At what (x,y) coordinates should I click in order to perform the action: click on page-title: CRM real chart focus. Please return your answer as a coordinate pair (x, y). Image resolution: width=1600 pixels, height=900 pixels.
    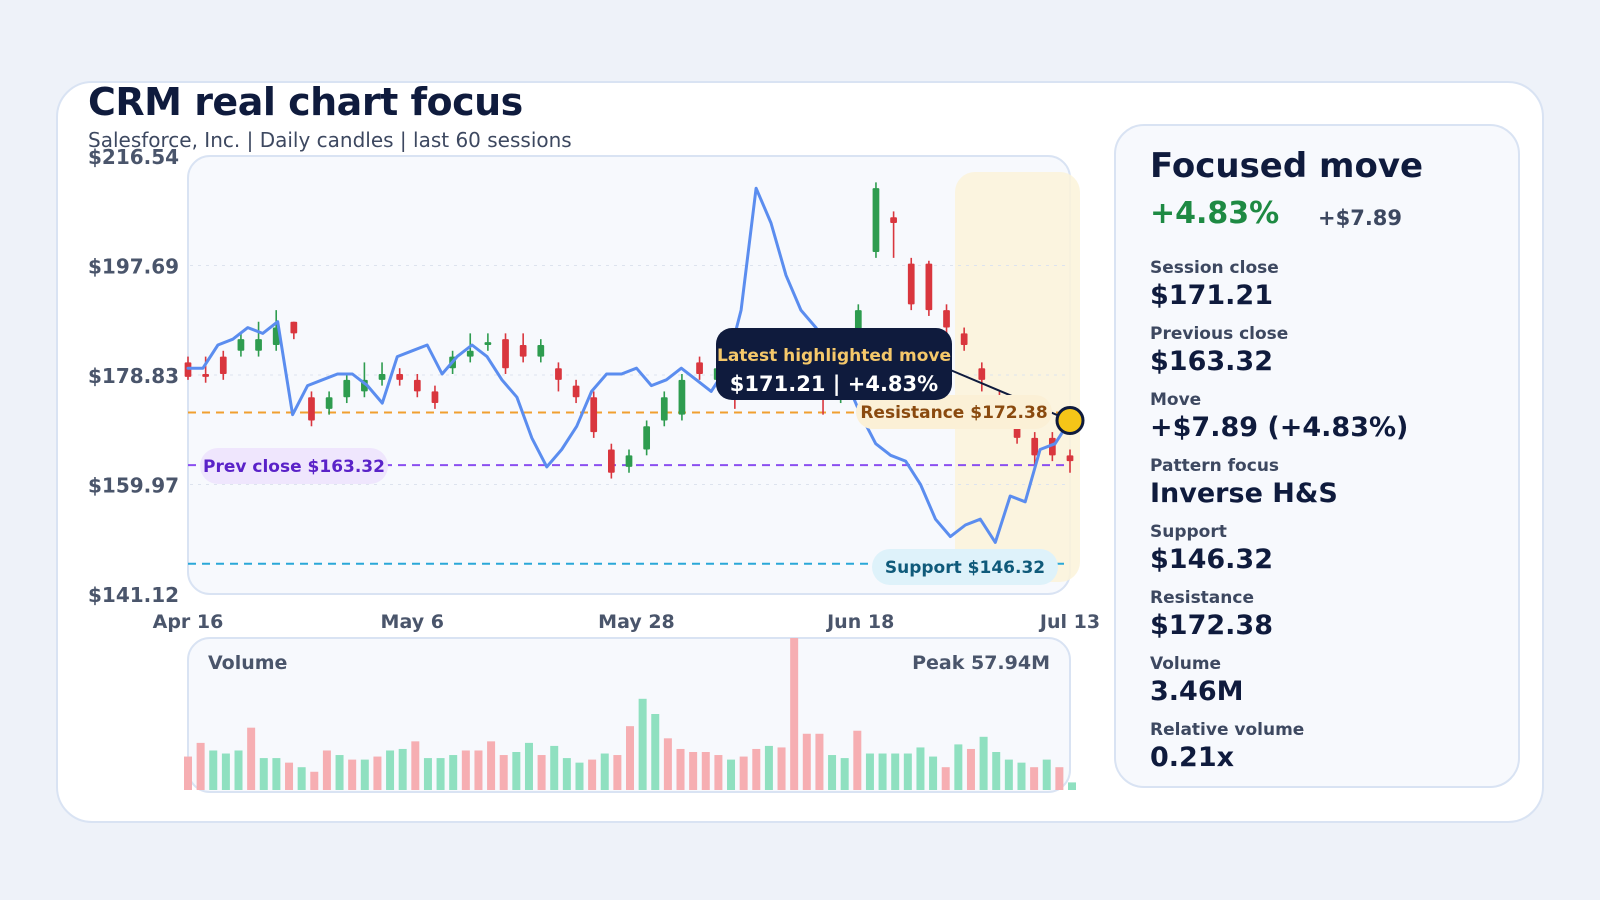
    Looking at the image, I should click on (305, 102).